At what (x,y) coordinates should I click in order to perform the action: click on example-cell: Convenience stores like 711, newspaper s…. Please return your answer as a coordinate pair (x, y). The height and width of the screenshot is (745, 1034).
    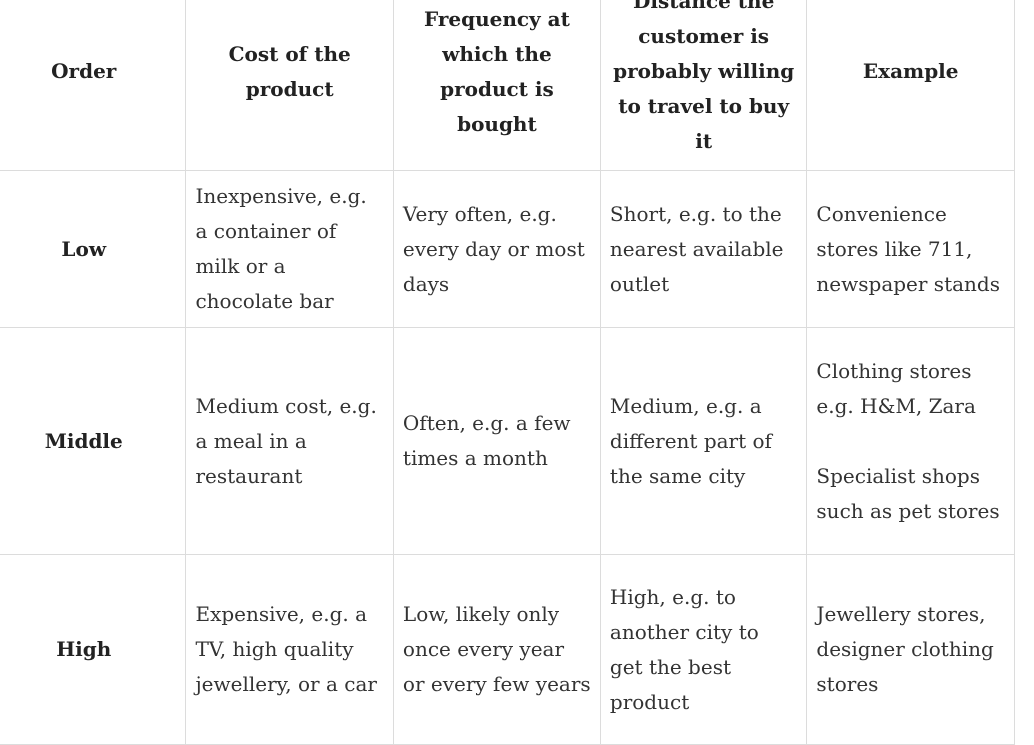
    Looking at the image, I should click on (910, 249).